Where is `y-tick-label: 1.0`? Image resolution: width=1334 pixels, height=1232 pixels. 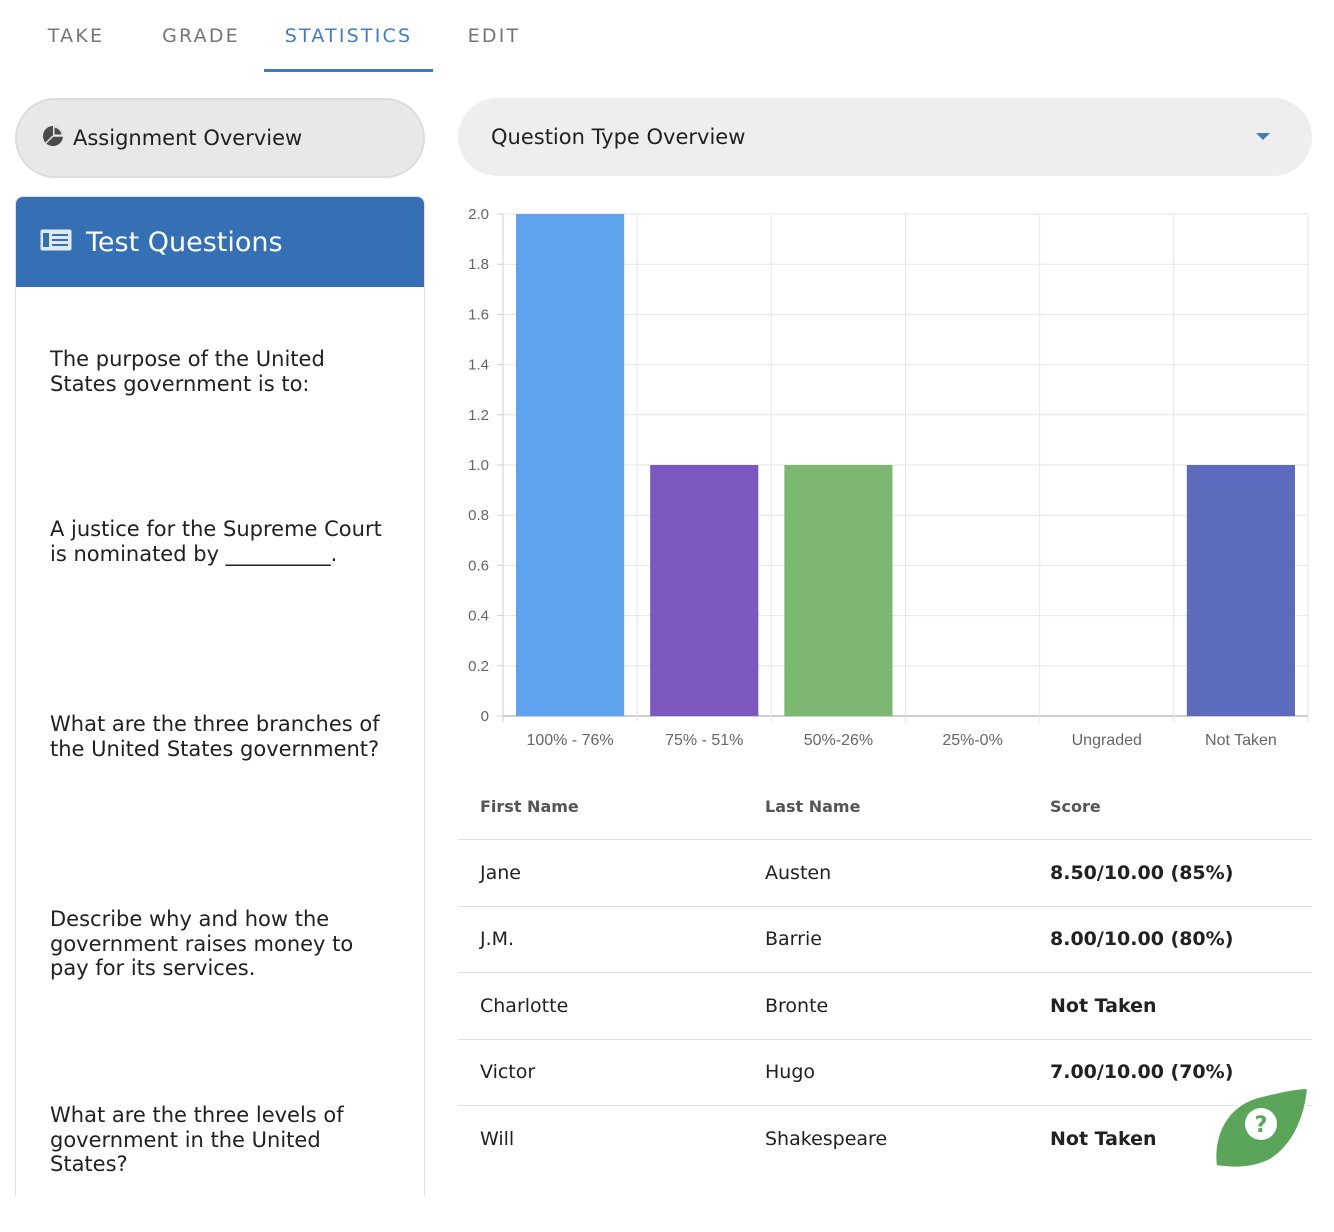
y-tick-label: 1.0 is located at coordinates (478, 465).